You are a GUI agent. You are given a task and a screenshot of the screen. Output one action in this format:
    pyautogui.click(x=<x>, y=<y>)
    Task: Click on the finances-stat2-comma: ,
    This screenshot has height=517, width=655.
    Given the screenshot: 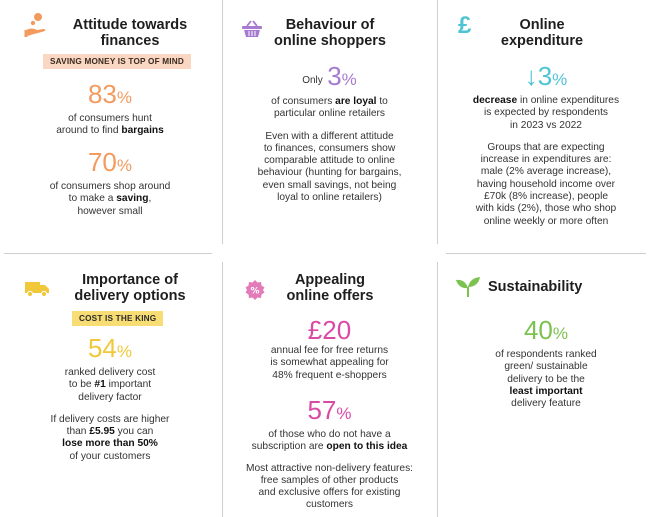 What is the action you would take?
    pyautogui.click(x=150, y=199)
    